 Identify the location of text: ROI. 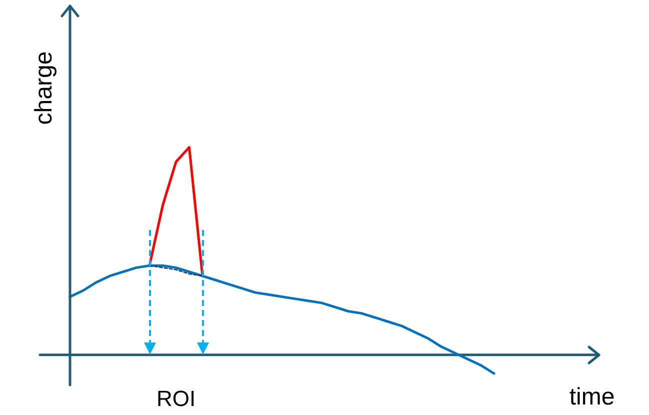
(176, 398).